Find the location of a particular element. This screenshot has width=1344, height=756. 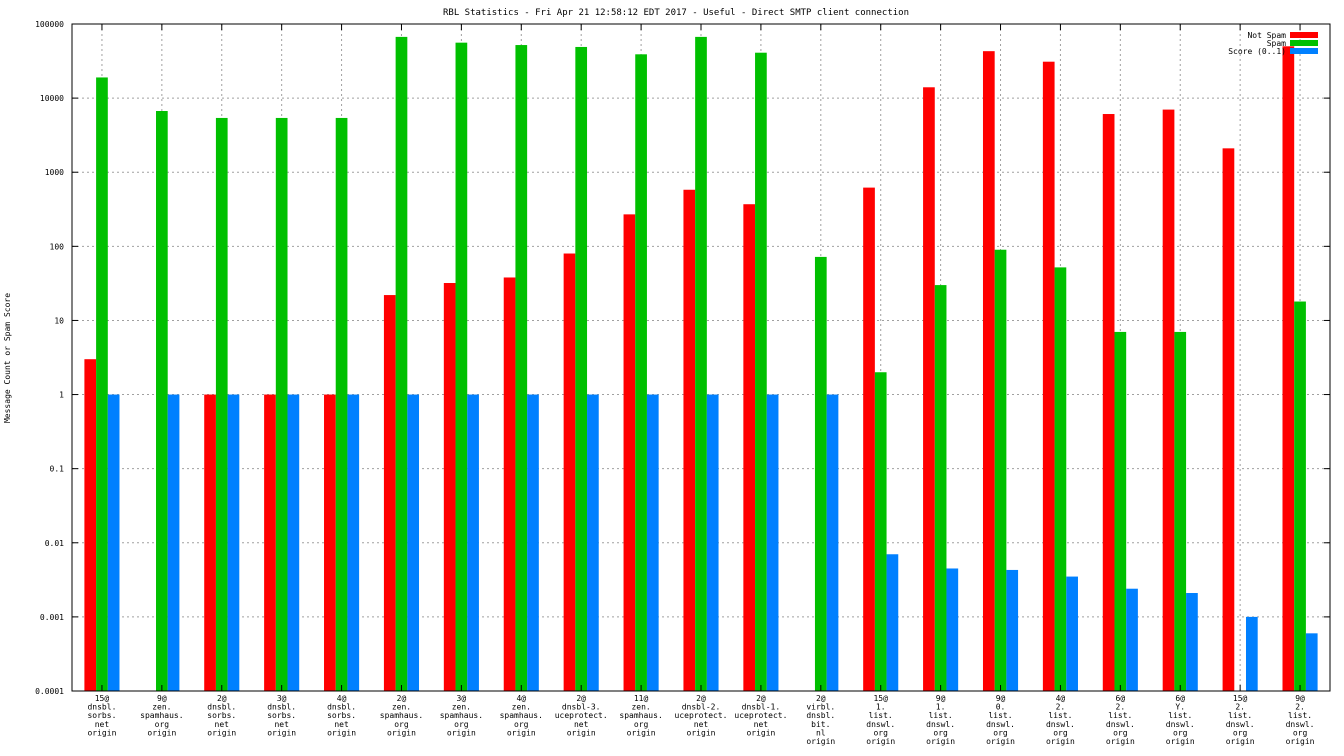

y-tick-label: 0.01 is located at coordinates (54, 543).